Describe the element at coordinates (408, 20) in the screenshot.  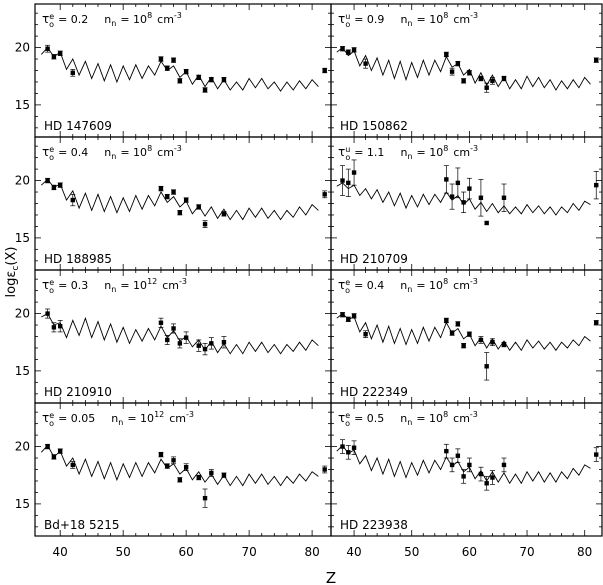
I see `model-parameters: τu o = 0.9 nn = 108 cm-3` at that location.